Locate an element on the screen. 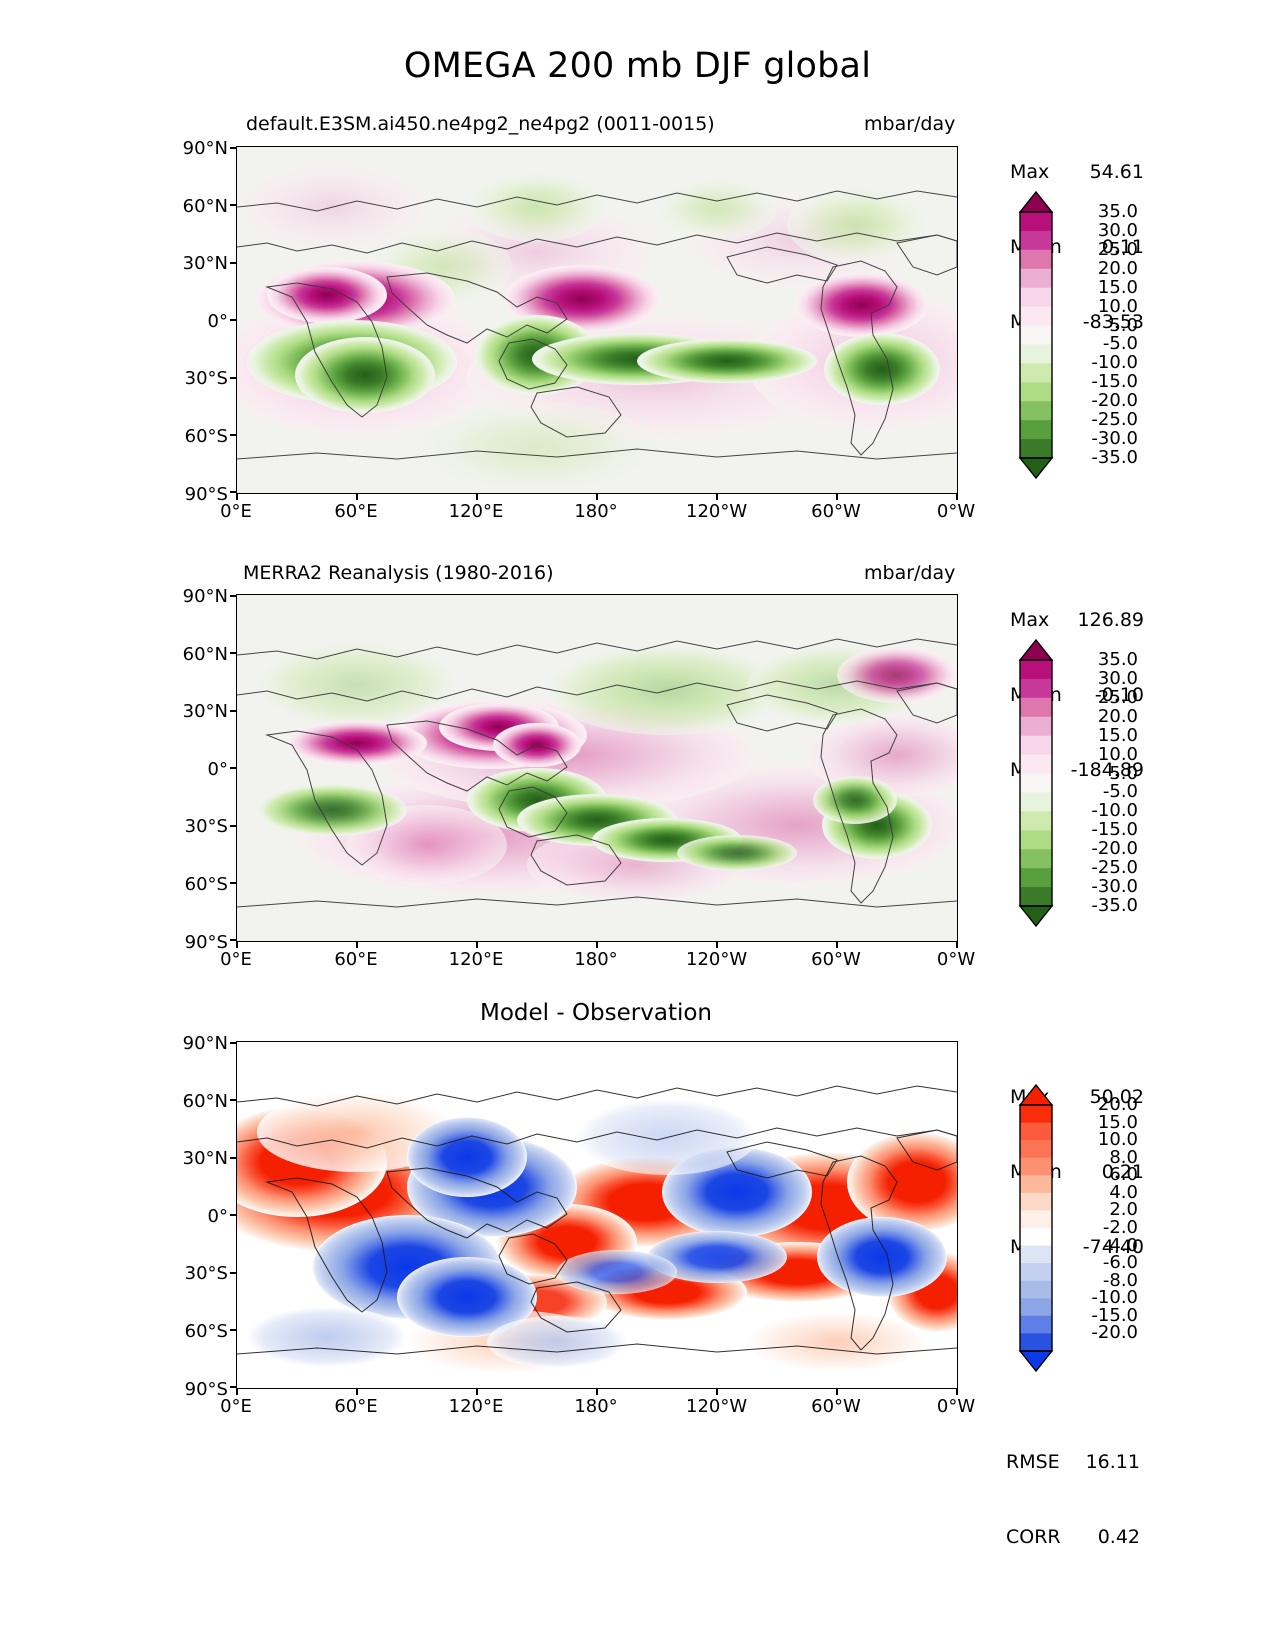 The height and width of the screenshot is (1650, 1275). colorbar-tick: 10.0 is located at coordinates (1117, 754).